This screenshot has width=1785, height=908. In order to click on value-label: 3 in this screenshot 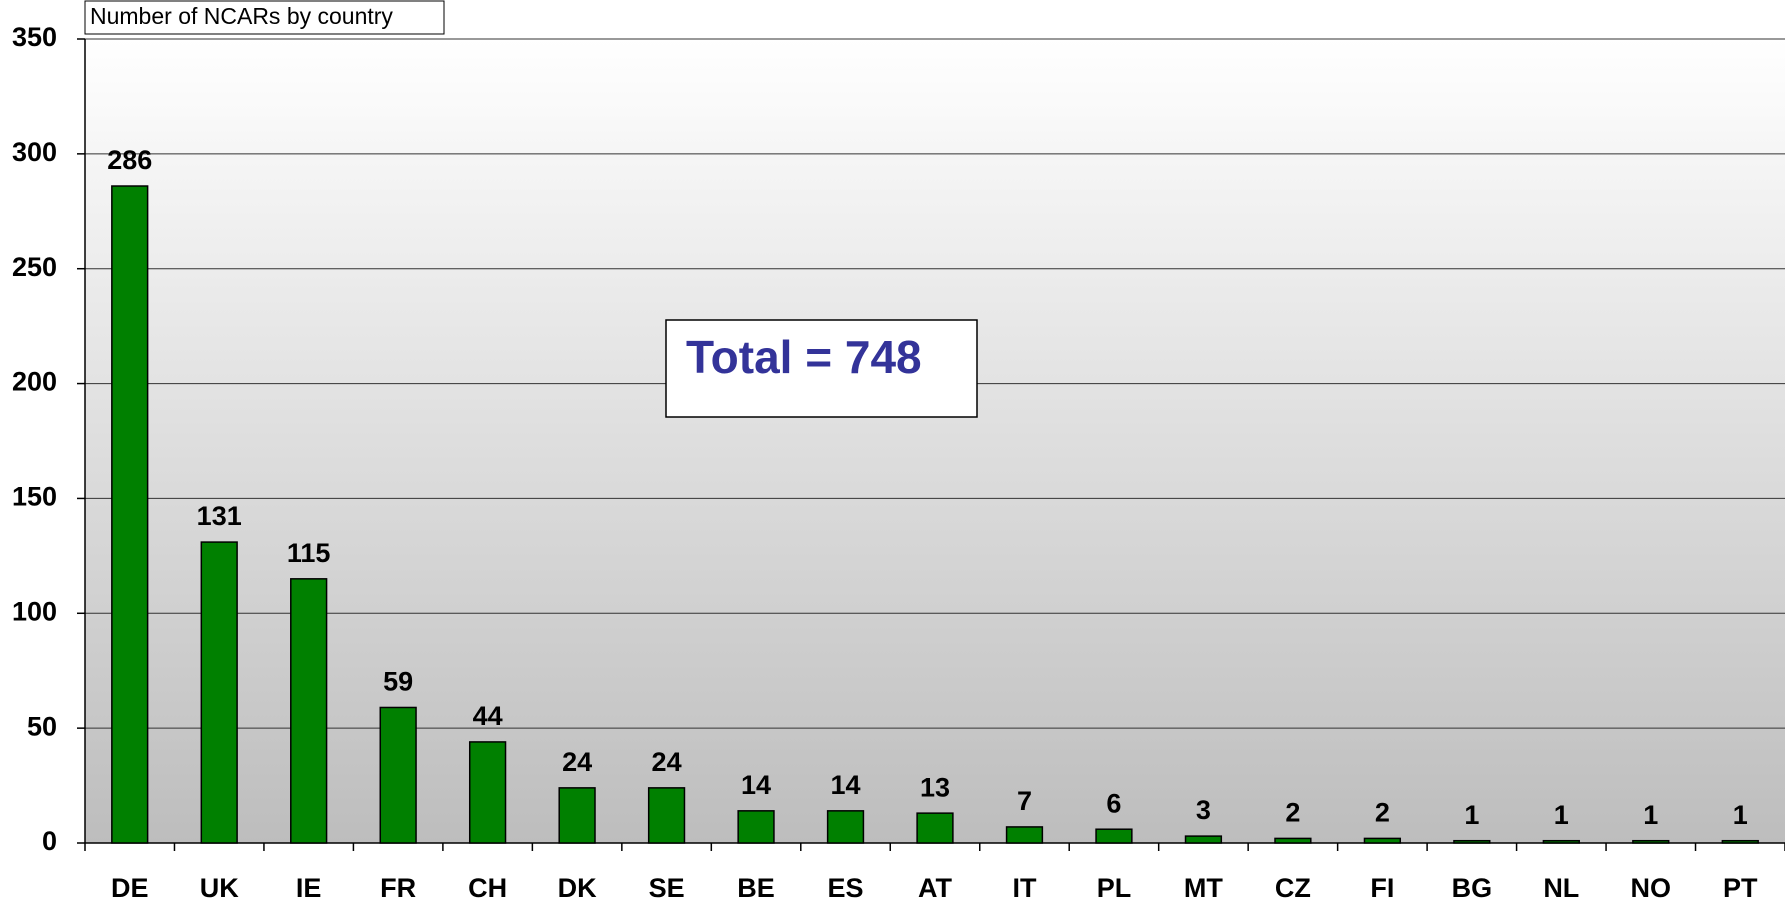, I will do `click(1203, 810)`.